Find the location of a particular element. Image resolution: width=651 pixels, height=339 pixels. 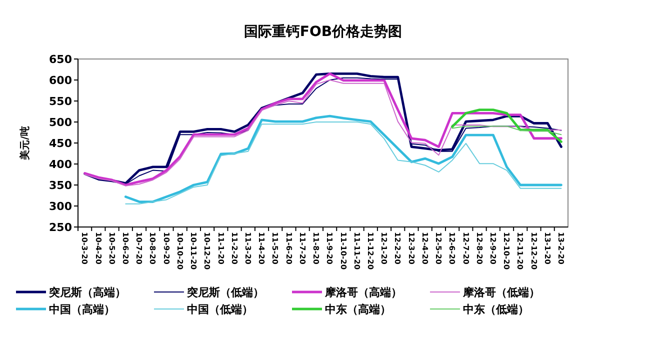

legend-label: 中国（低端） is located at coordinates (220, 309).